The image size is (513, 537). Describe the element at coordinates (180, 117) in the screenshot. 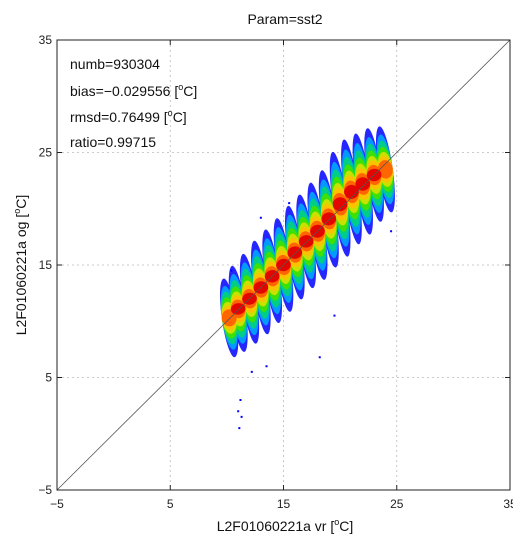

I see `stat-rmsd-unit: C]` at that location.